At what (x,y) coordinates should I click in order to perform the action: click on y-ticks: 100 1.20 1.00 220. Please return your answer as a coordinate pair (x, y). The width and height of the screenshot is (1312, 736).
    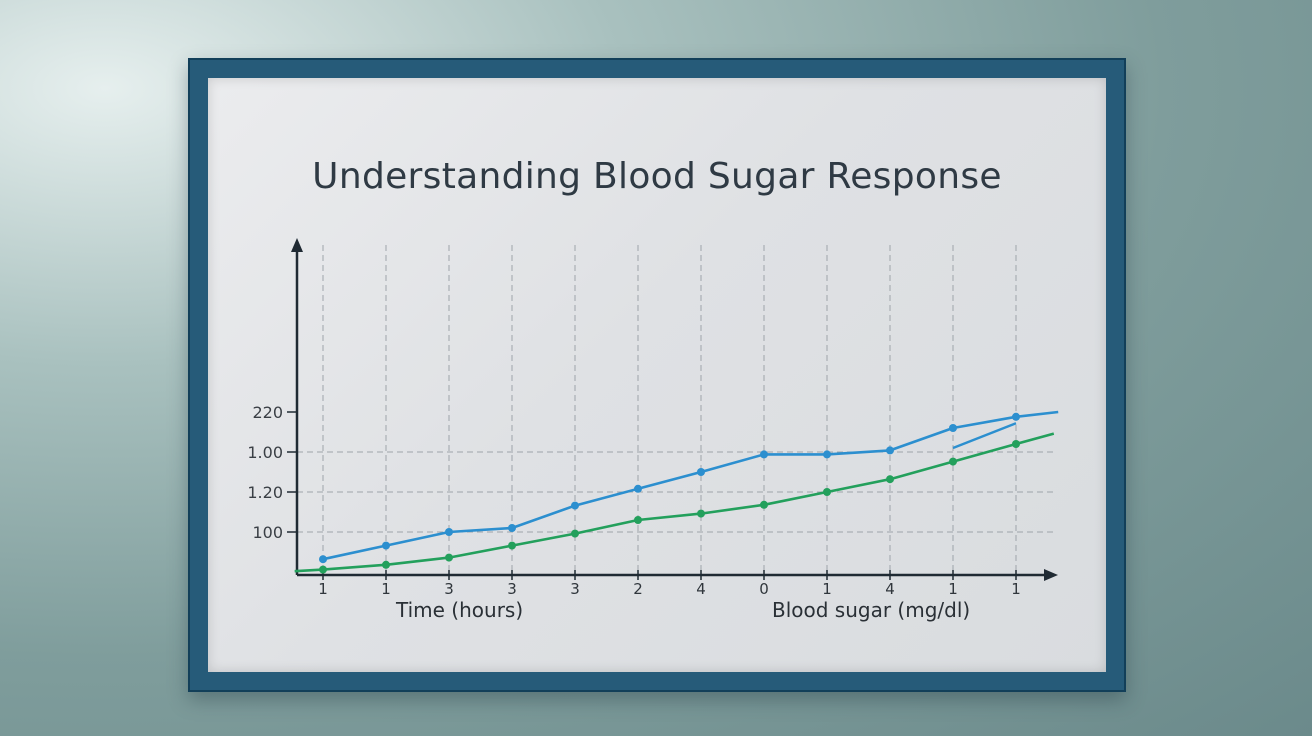
    Looking at the image, I should click on (272, 472).